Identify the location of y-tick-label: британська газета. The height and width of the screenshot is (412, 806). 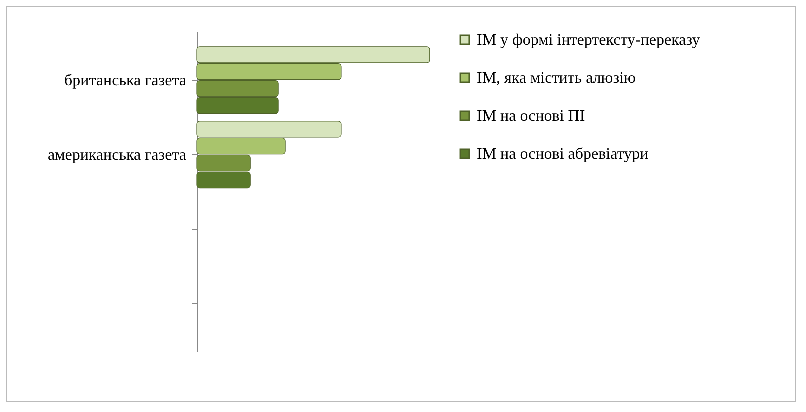
(125, 81).